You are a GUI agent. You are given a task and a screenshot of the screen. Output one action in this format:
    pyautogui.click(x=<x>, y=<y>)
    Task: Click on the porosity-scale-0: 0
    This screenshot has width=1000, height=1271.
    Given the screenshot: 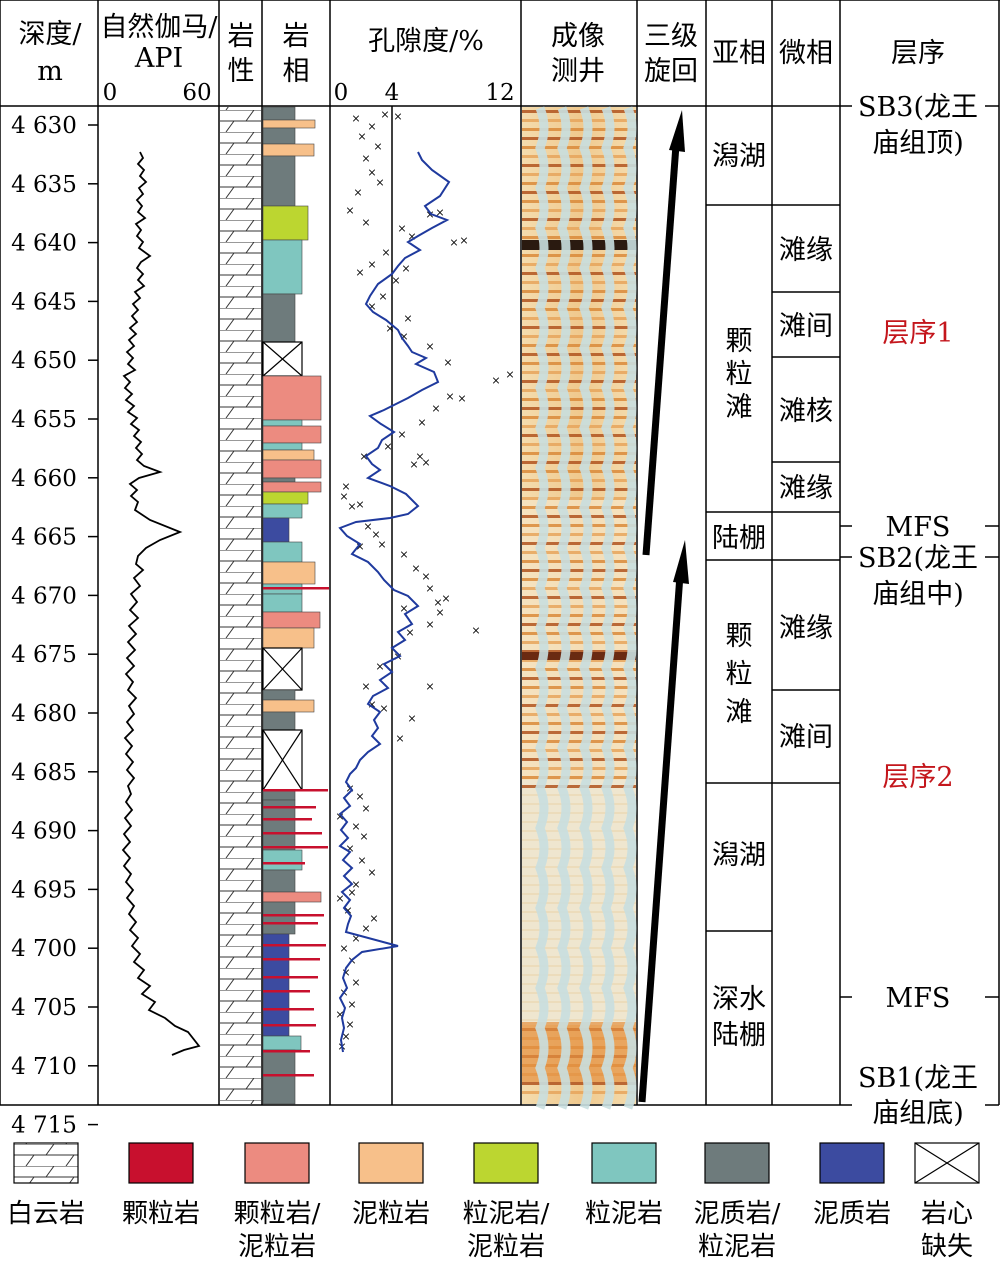 What is the action you would take?
    pyautogui.click(x=341, y=93)
    